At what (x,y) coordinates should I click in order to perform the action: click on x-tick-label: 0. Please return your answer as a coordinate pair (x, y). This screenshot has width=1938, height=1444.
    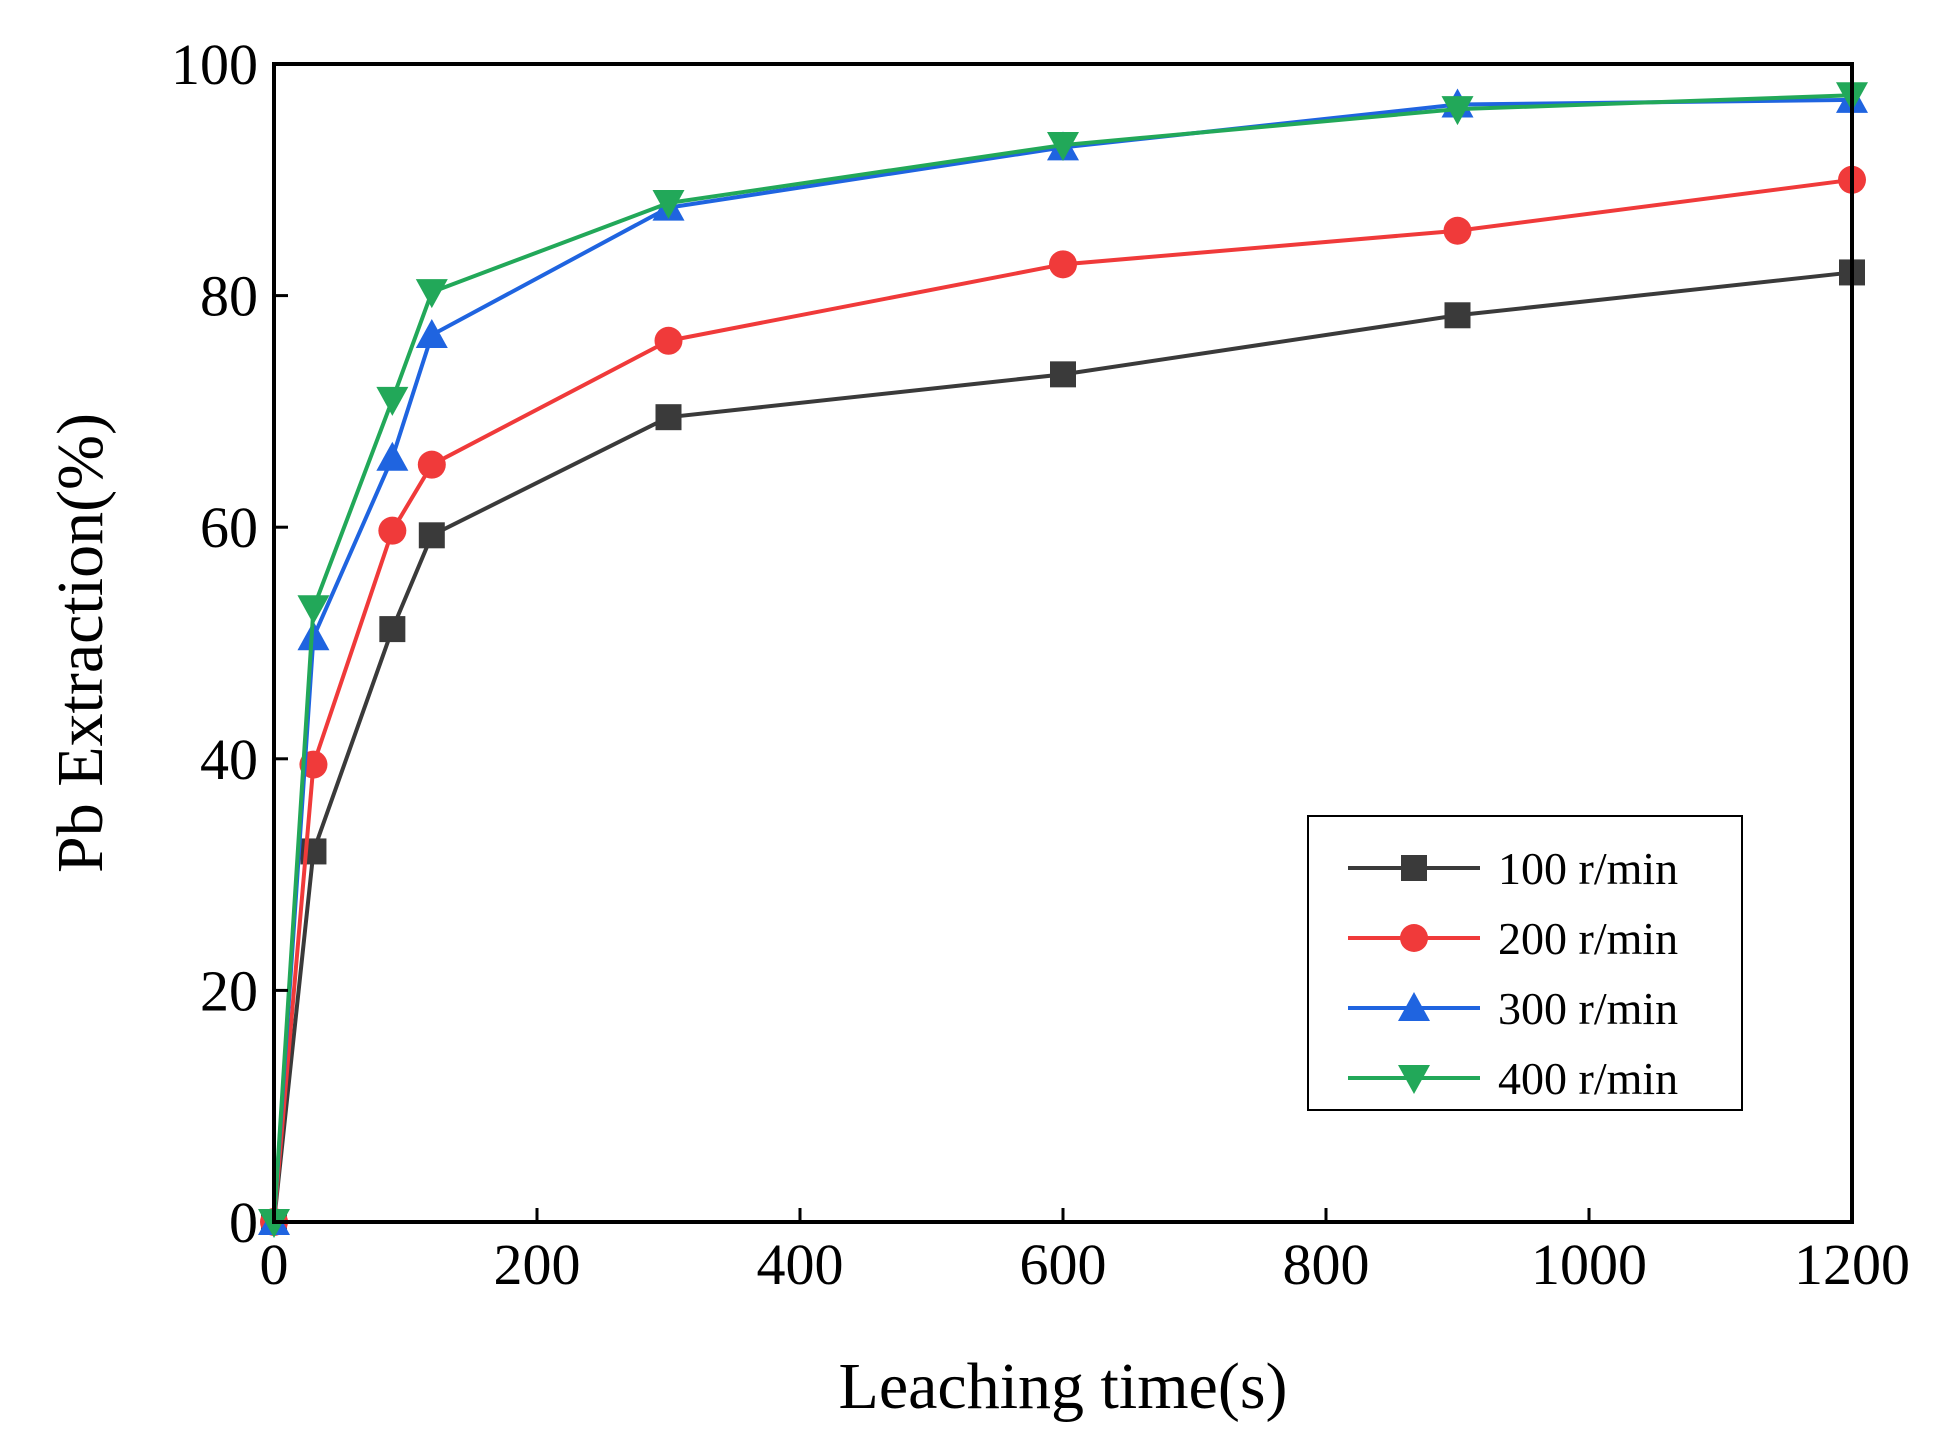
    Looking at the image, I should click on (274, 1264).